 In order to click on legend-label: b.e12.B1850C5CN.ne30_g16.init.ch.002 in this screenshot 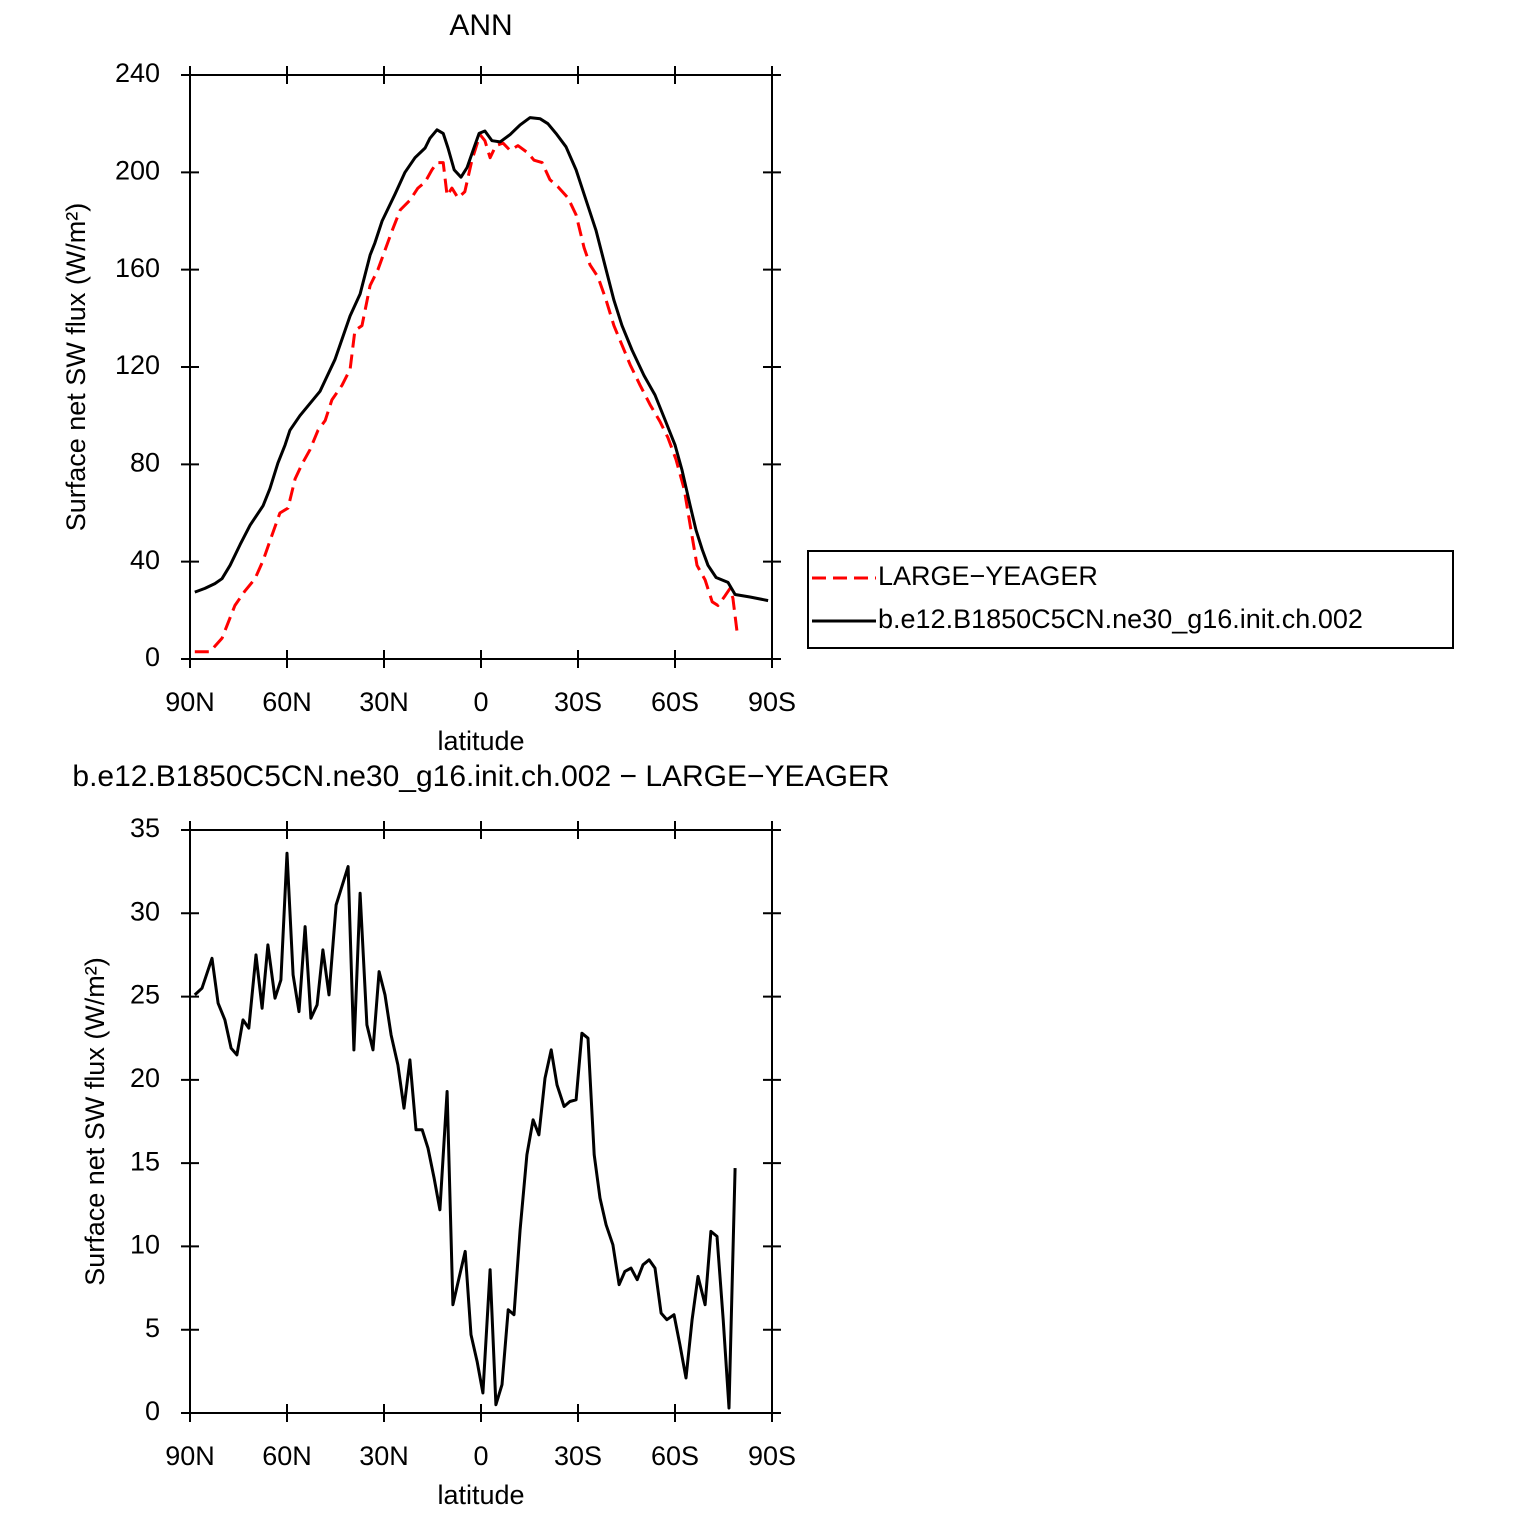, I will do `click(1120, 619)`.